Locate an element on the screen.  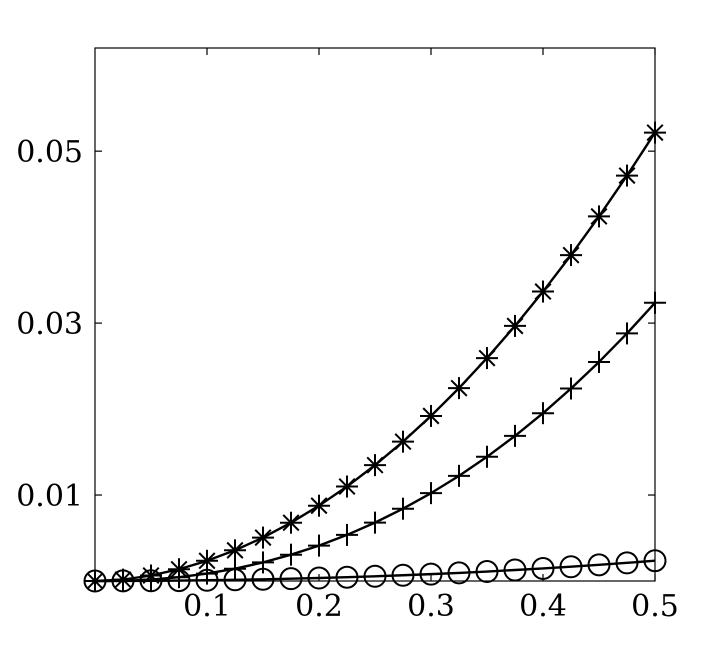
x-tick-label: 0.5 is located at coordinates (655, 606).